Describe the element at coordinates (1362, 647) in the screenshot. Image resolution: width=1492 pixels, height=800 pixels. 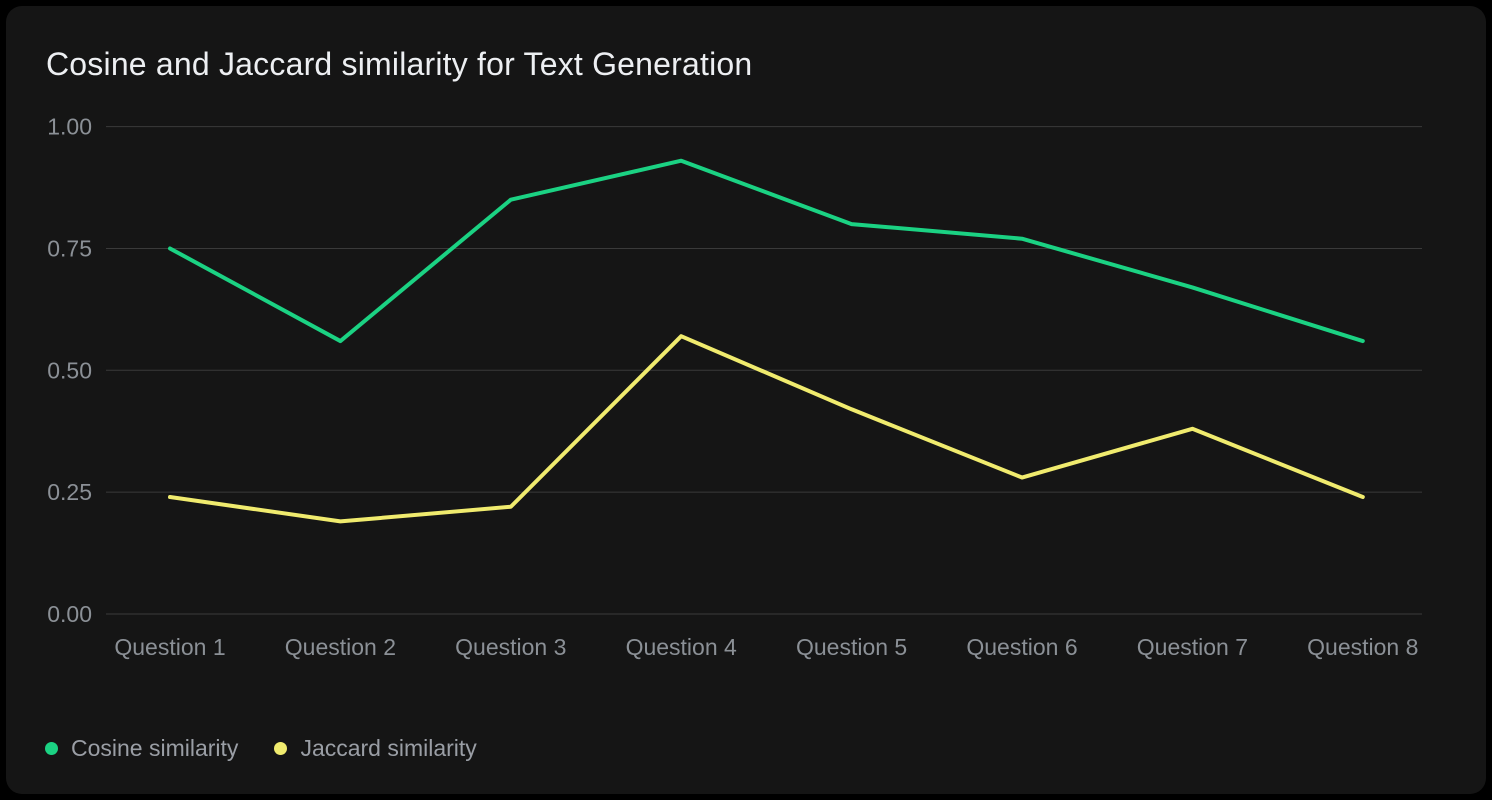
I see `x-tick-label-question-8: Question 8` at that location.